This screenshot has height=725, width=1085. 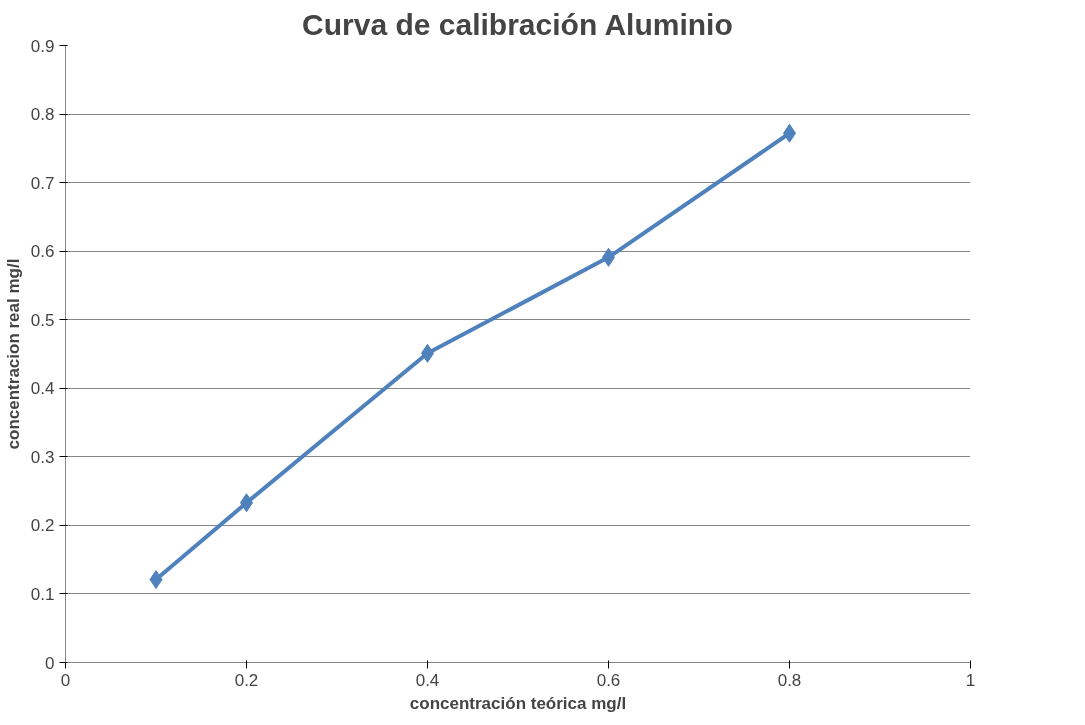 What do you see at coordinates (65, 680) in the screenshot?
I see `x-tick-label: 0` at bounding box center [65, 680].